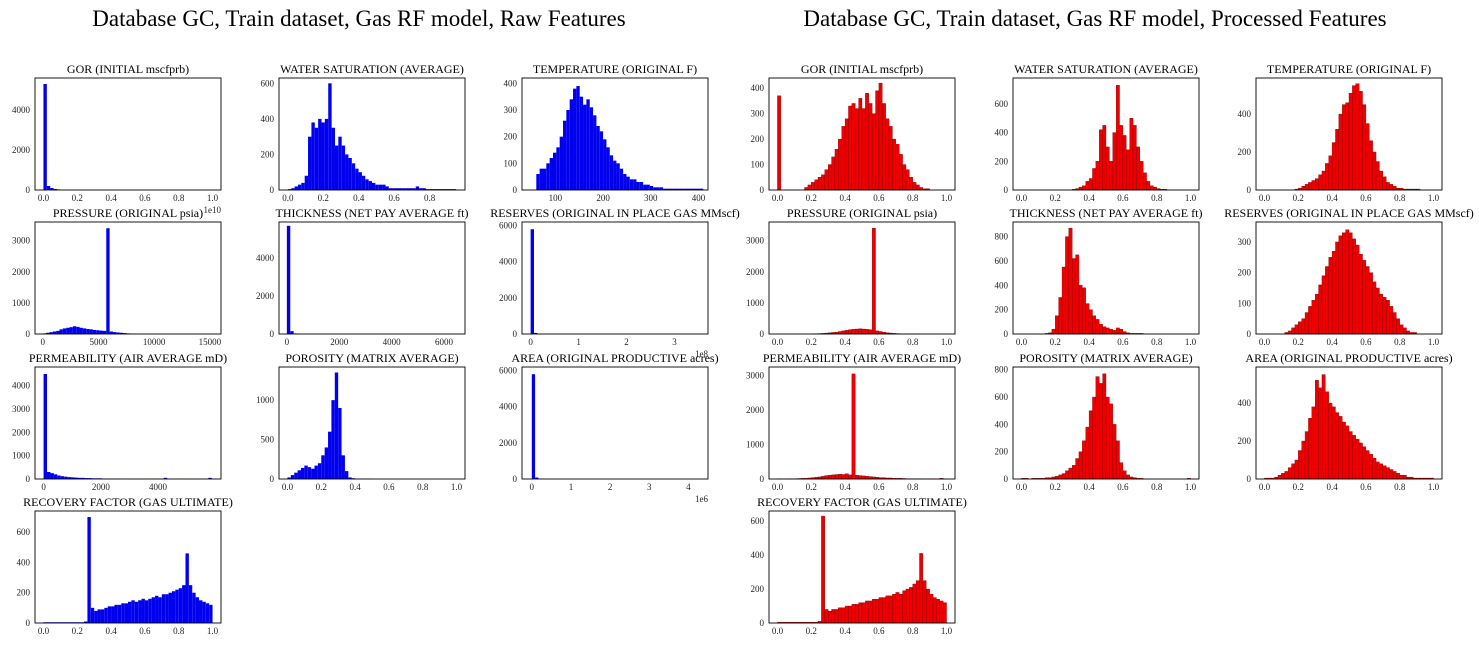 This screenshot has height=646, width=1479. Describe the element at coordinates (651, 198) in the screenshot. I see `x-tick-label: 300` at that location.